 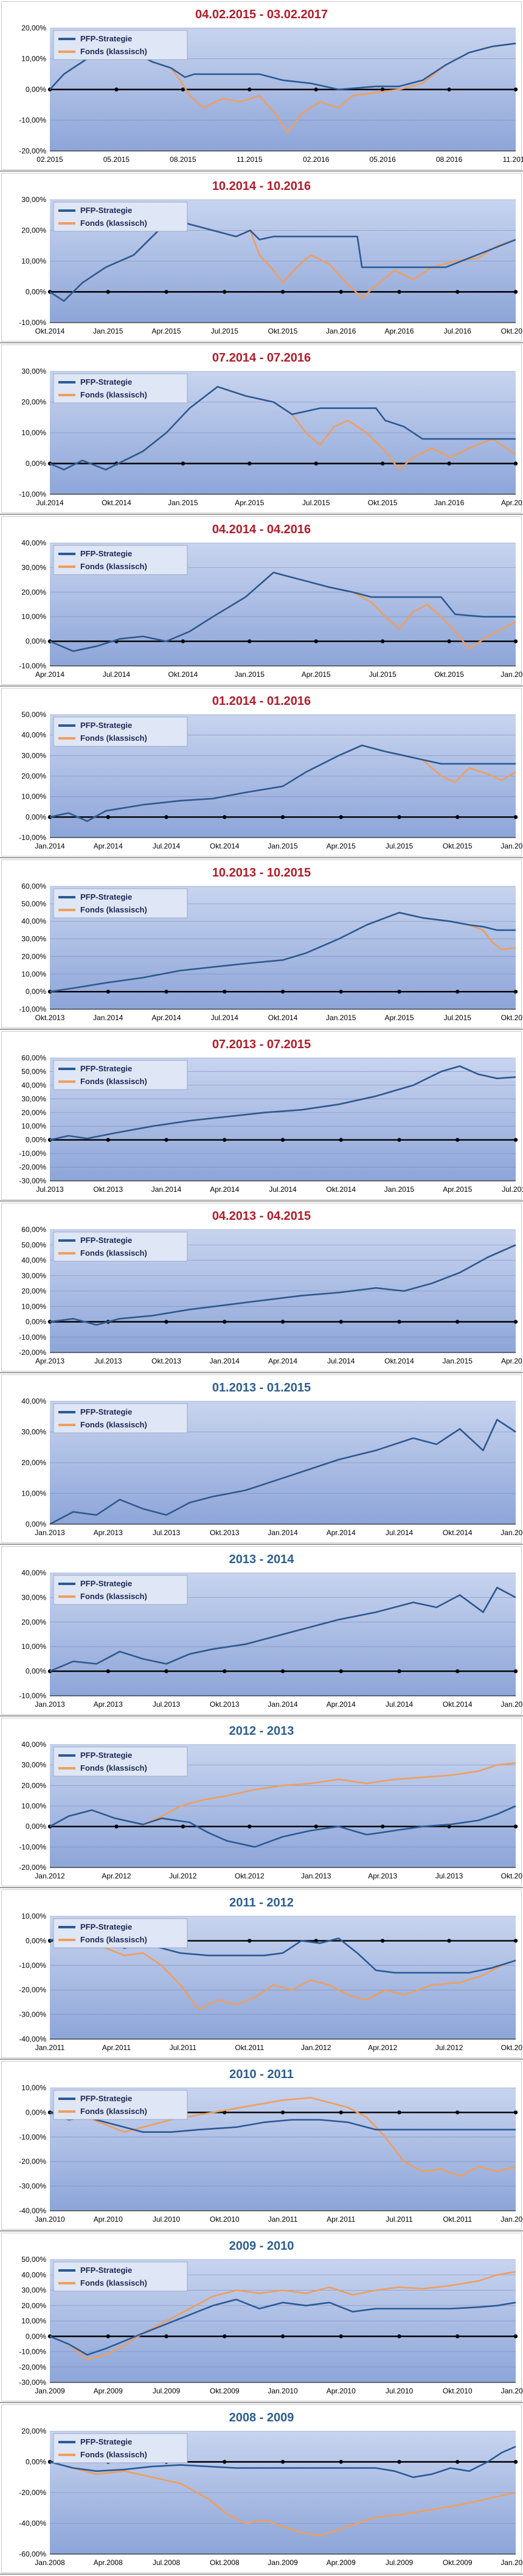 What do you see at coordinates (34, 956) in the screenshot?
I see `y-tick-label: 20,00%` at bounding box center [34, 956].